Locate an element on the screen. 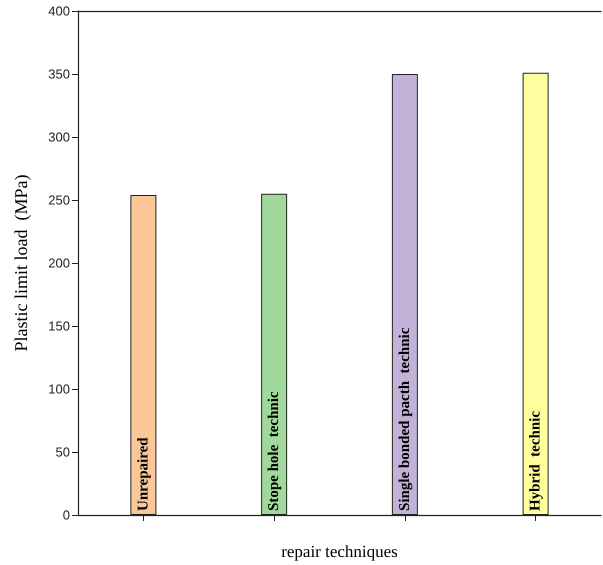 The height and width of the screenshot is (565, 603). x-tick-label: Stope hole technic is located at coordinates (274, 451).